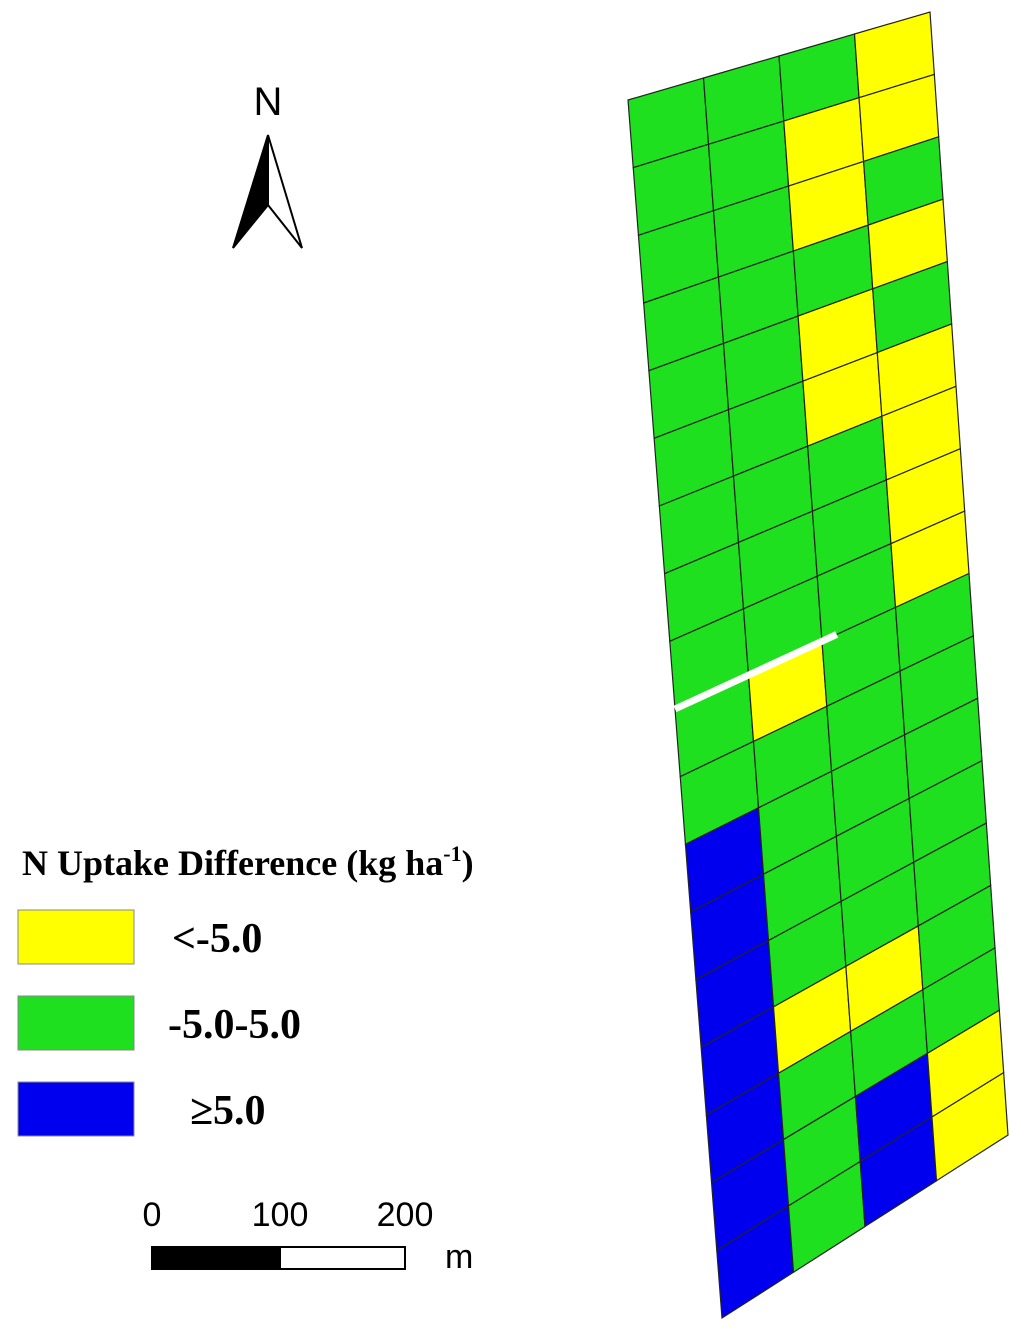  I want to click on scale-label: 200, so click(405, 1215).